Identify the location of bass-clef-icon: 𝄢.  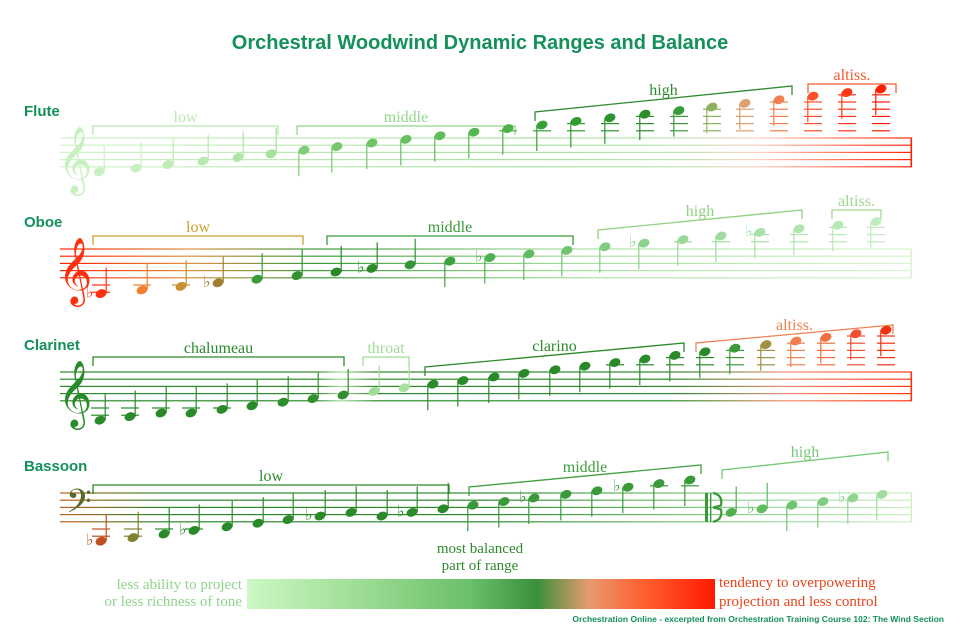
(79, 506).